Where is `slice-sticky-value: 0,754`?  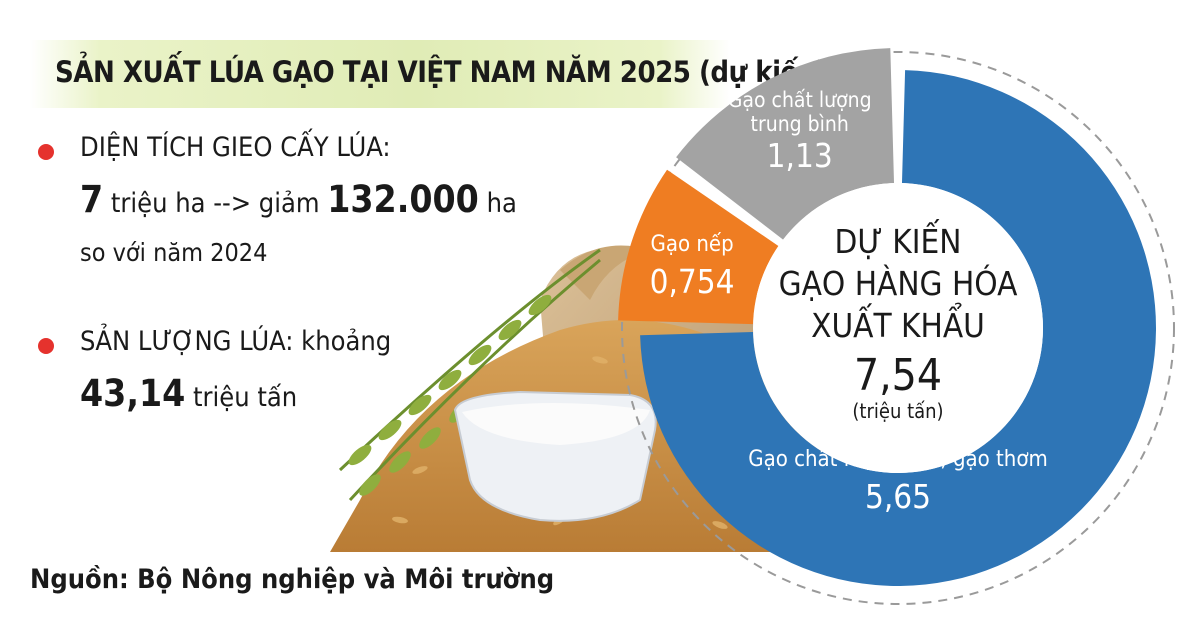 slice-sticky-value: 0,754 is located at coordinates (692, 281).